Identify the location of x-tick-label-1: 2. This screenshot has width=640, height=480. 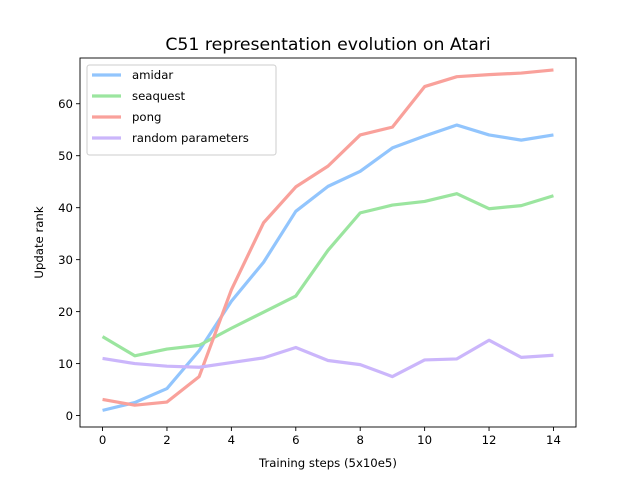
(166, 440).